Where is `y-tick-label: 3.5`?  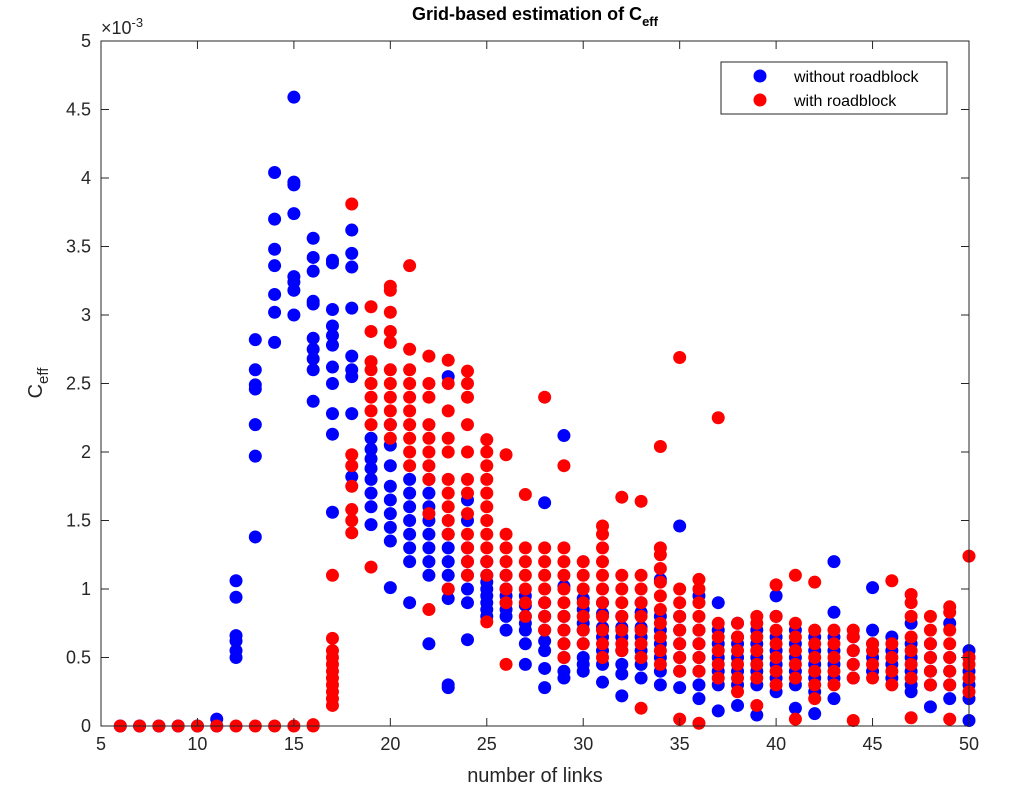
y-tick-label: 3.5 is located at coordinates (78, 247).